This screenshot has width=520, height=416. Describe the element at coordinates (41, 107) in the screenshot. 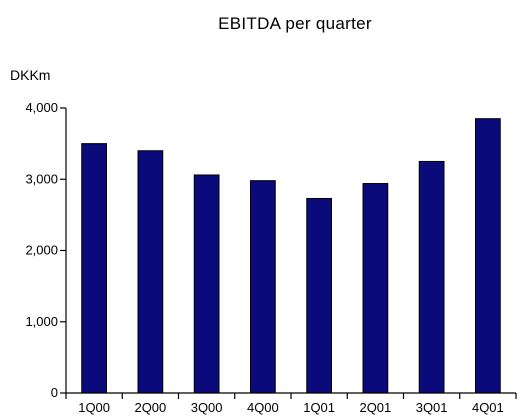

I see `y-tick-label: 4,000` at that location.